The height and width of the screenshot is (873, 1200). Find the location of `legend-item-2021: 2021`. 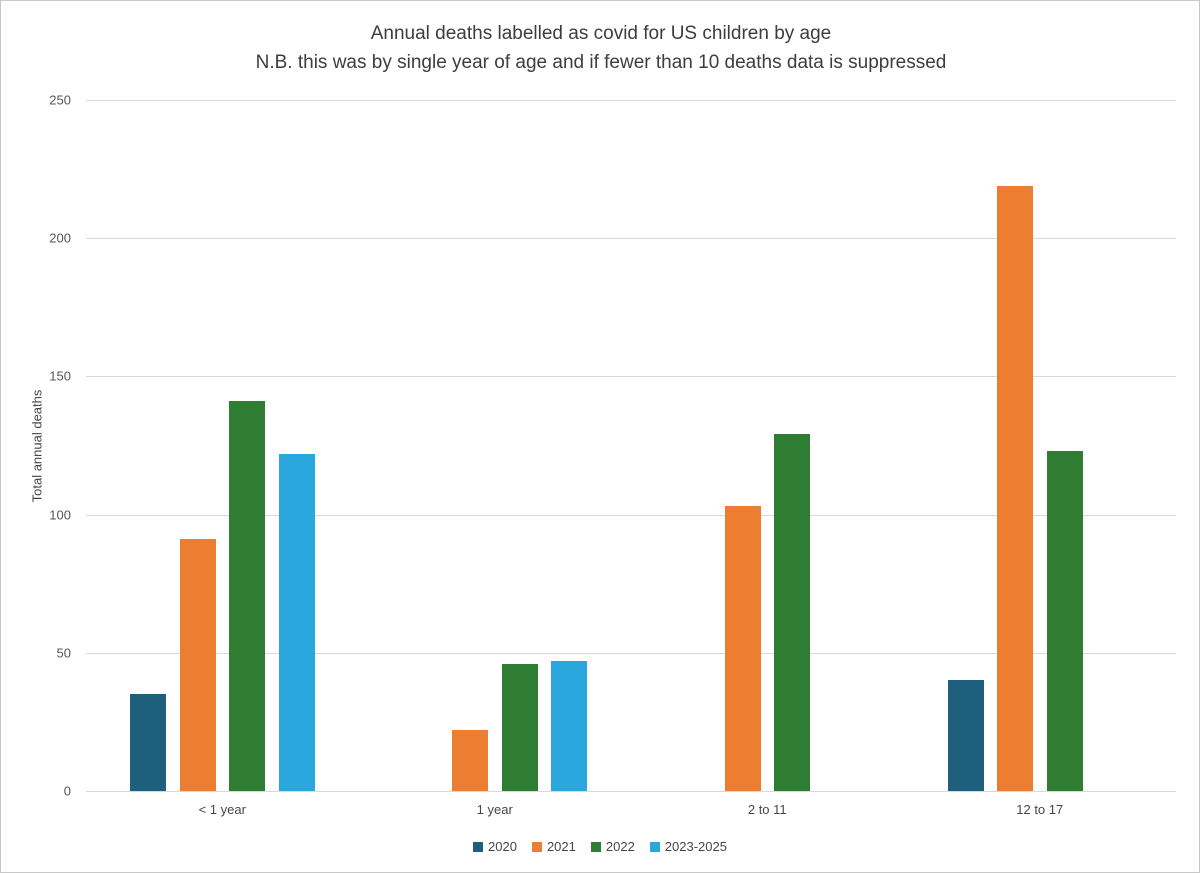

legend-item-2021: 2021 is located at coordinates (553, 846).